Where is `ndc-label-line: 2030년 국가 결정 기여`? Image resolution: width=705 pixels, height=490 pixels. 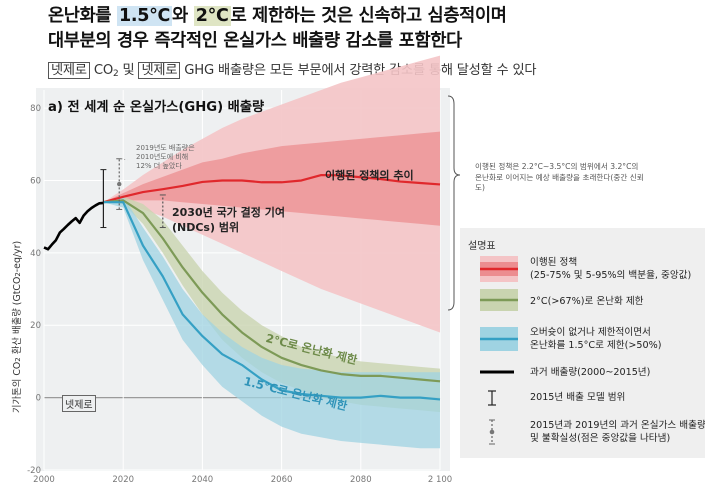 ndc-label-line: 2030년 국가 결정 기여 is located at coordinates (228, 212).